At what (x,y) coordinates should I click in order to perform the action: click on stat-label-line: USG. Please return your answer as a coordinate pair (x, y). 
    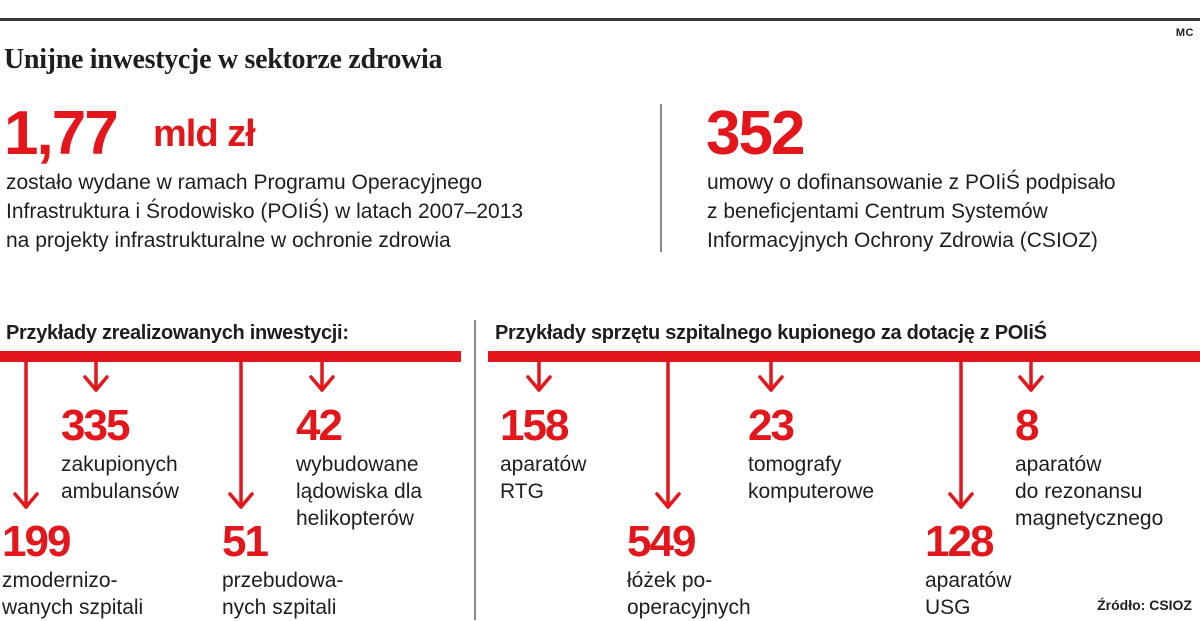
    Looking at the image, I should click on (948, 607).